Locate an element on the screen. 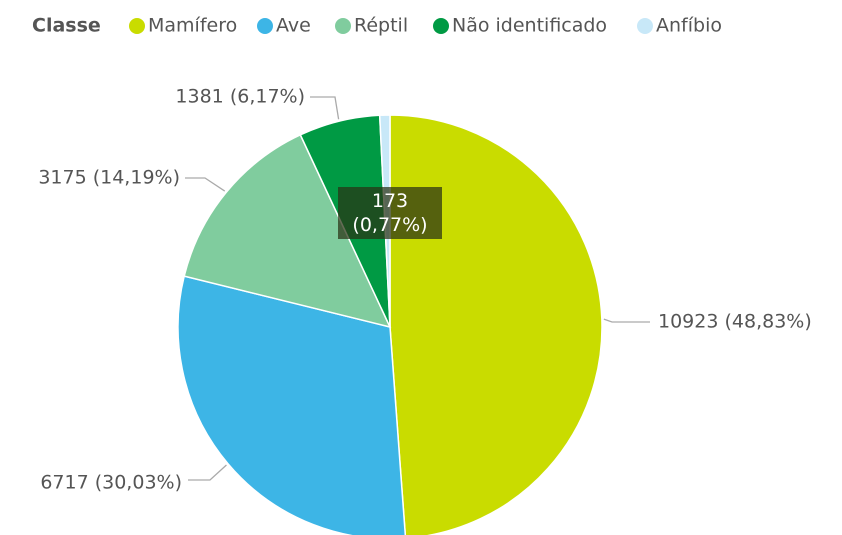  legend-label: Réptil is located at coordinates (381, 26).